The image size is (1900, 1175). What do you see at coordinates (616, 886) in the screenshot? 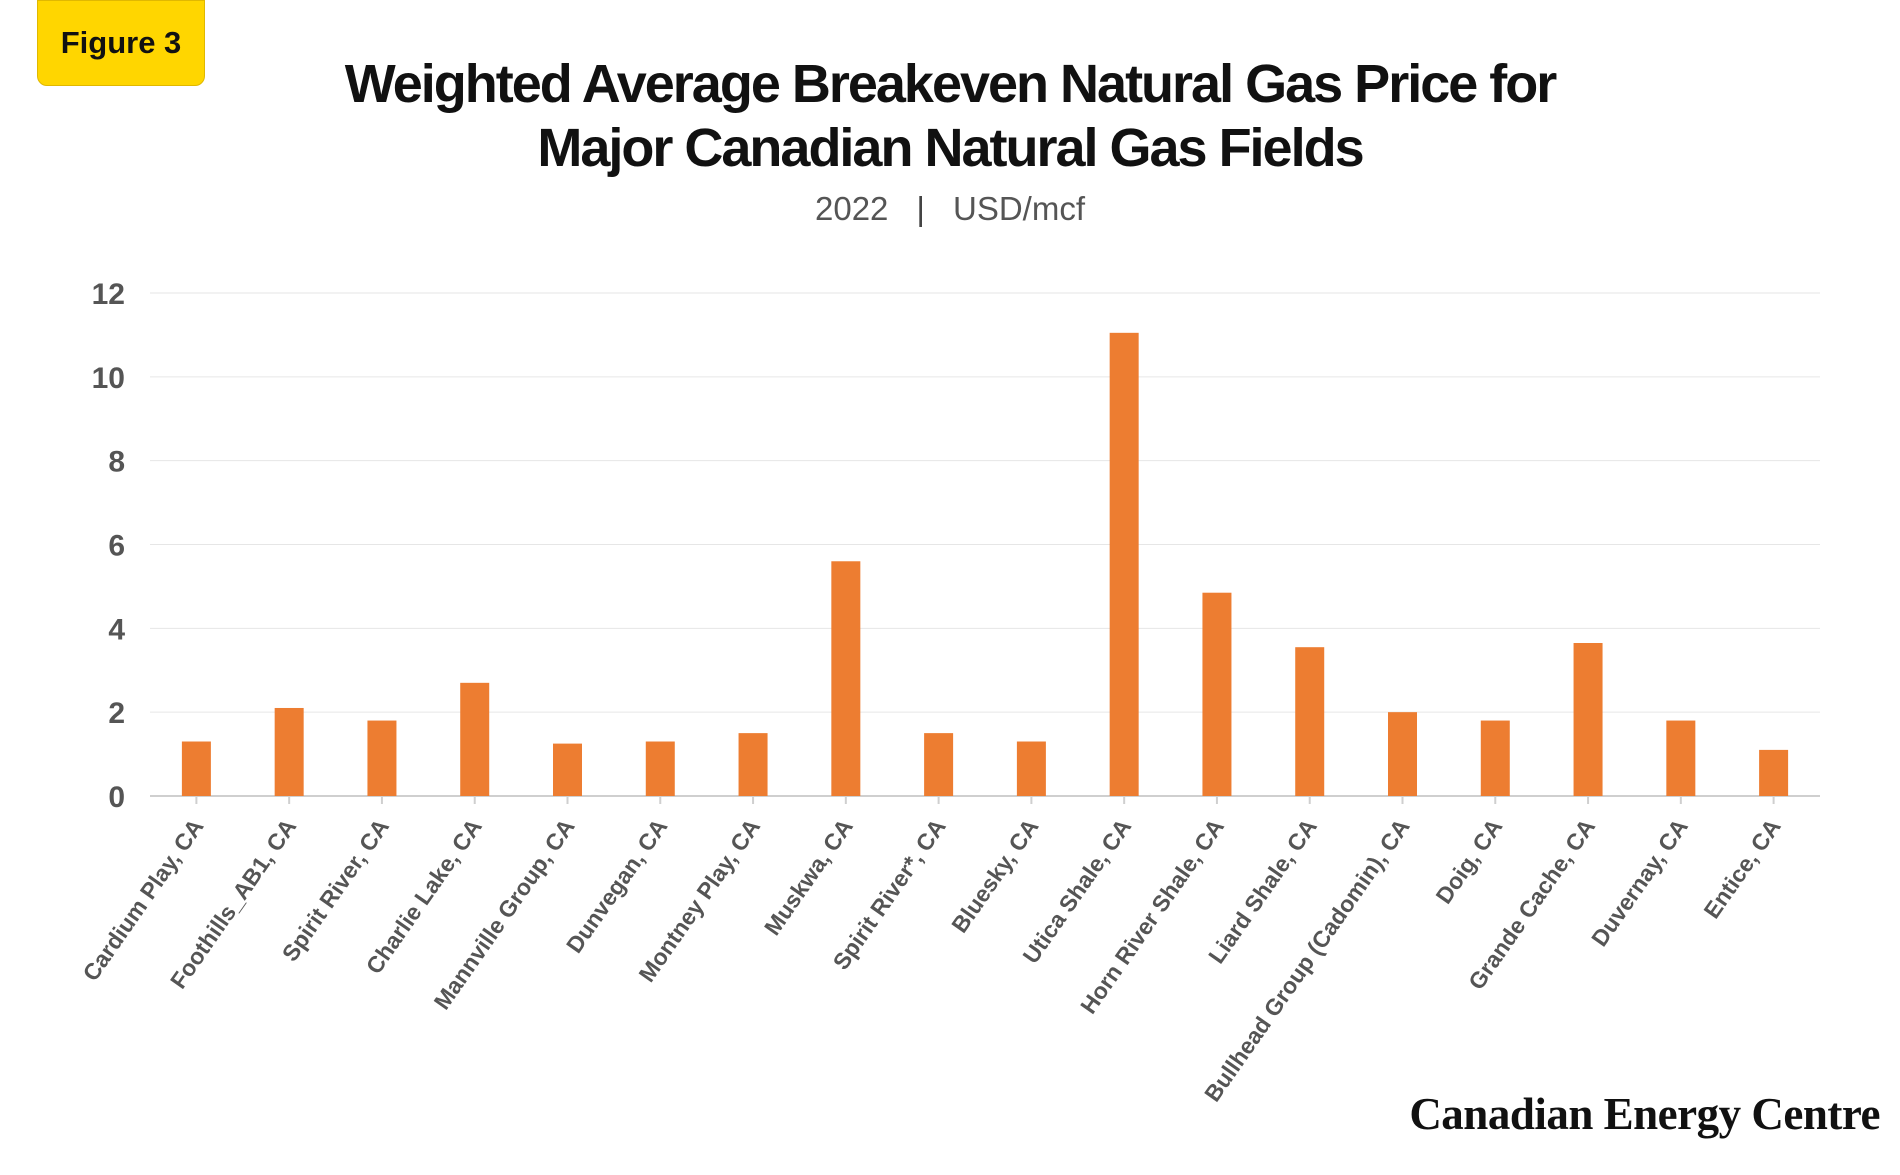
I see `x-tick-label: Dunvegan, CA` at bounding box center [616, 886].